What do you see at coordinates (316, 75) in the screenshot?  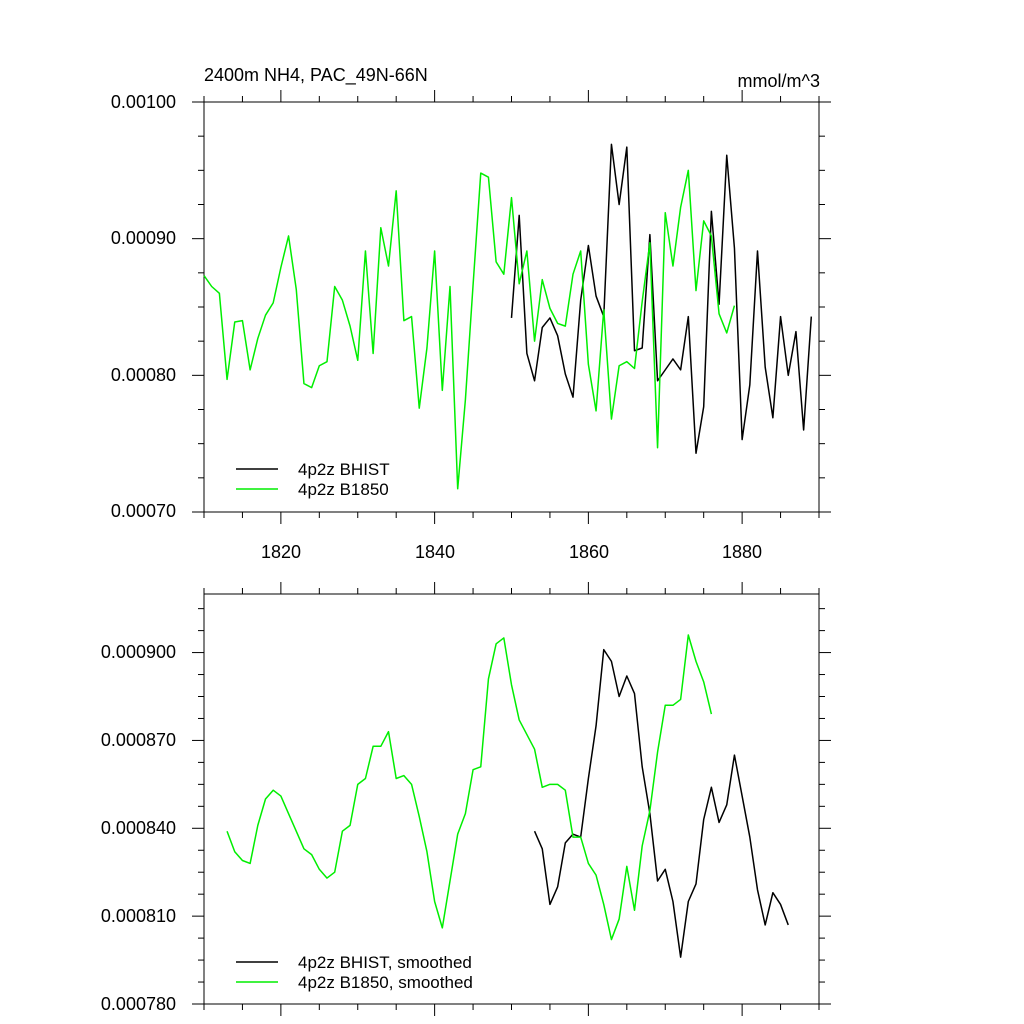 I see `top-panel-title: 2400m NH4, PAC_49N-66N` at bounding box center [316, 75].